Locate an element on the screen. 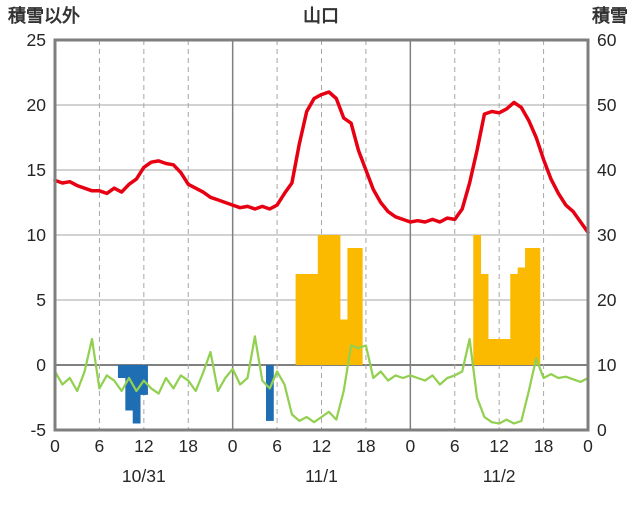 The width and height of the screenshot is (636, 506). right-tick-label: 40 is located at coordinates (607, 170).